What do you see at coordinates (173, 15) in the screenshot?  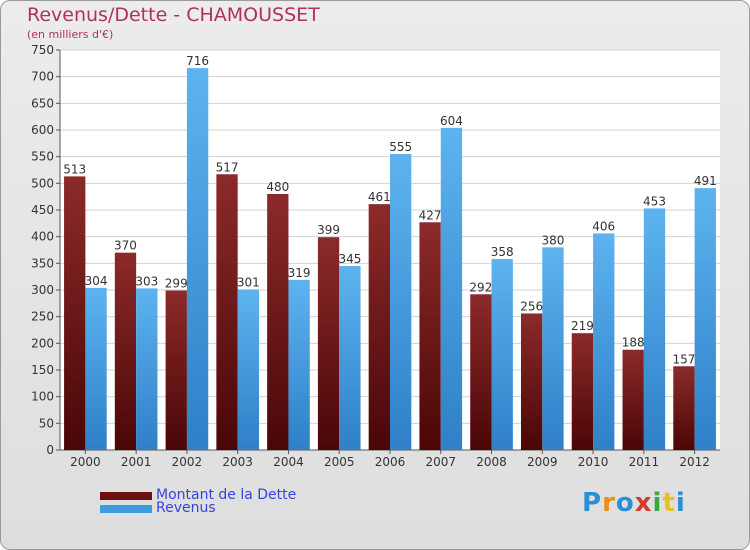 I see `chart-title: Revenus/Dette - CHAMOUSSET` at bounding box center [173, 15].